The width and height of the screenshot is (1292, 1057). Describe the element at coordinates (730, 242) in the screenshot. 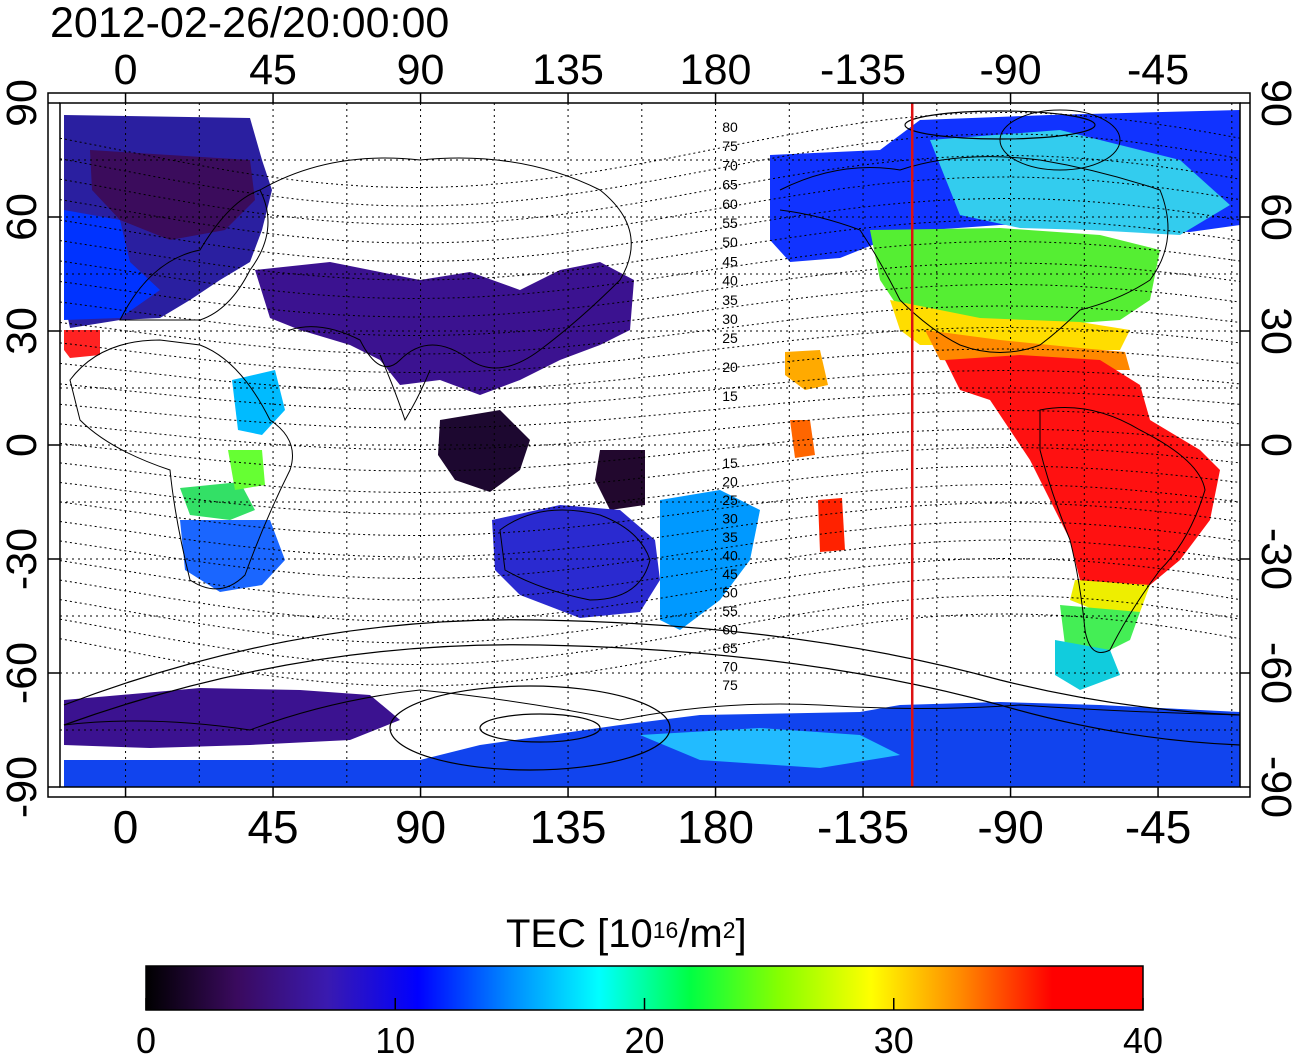

I see `contour-label-north: 50` at that location.